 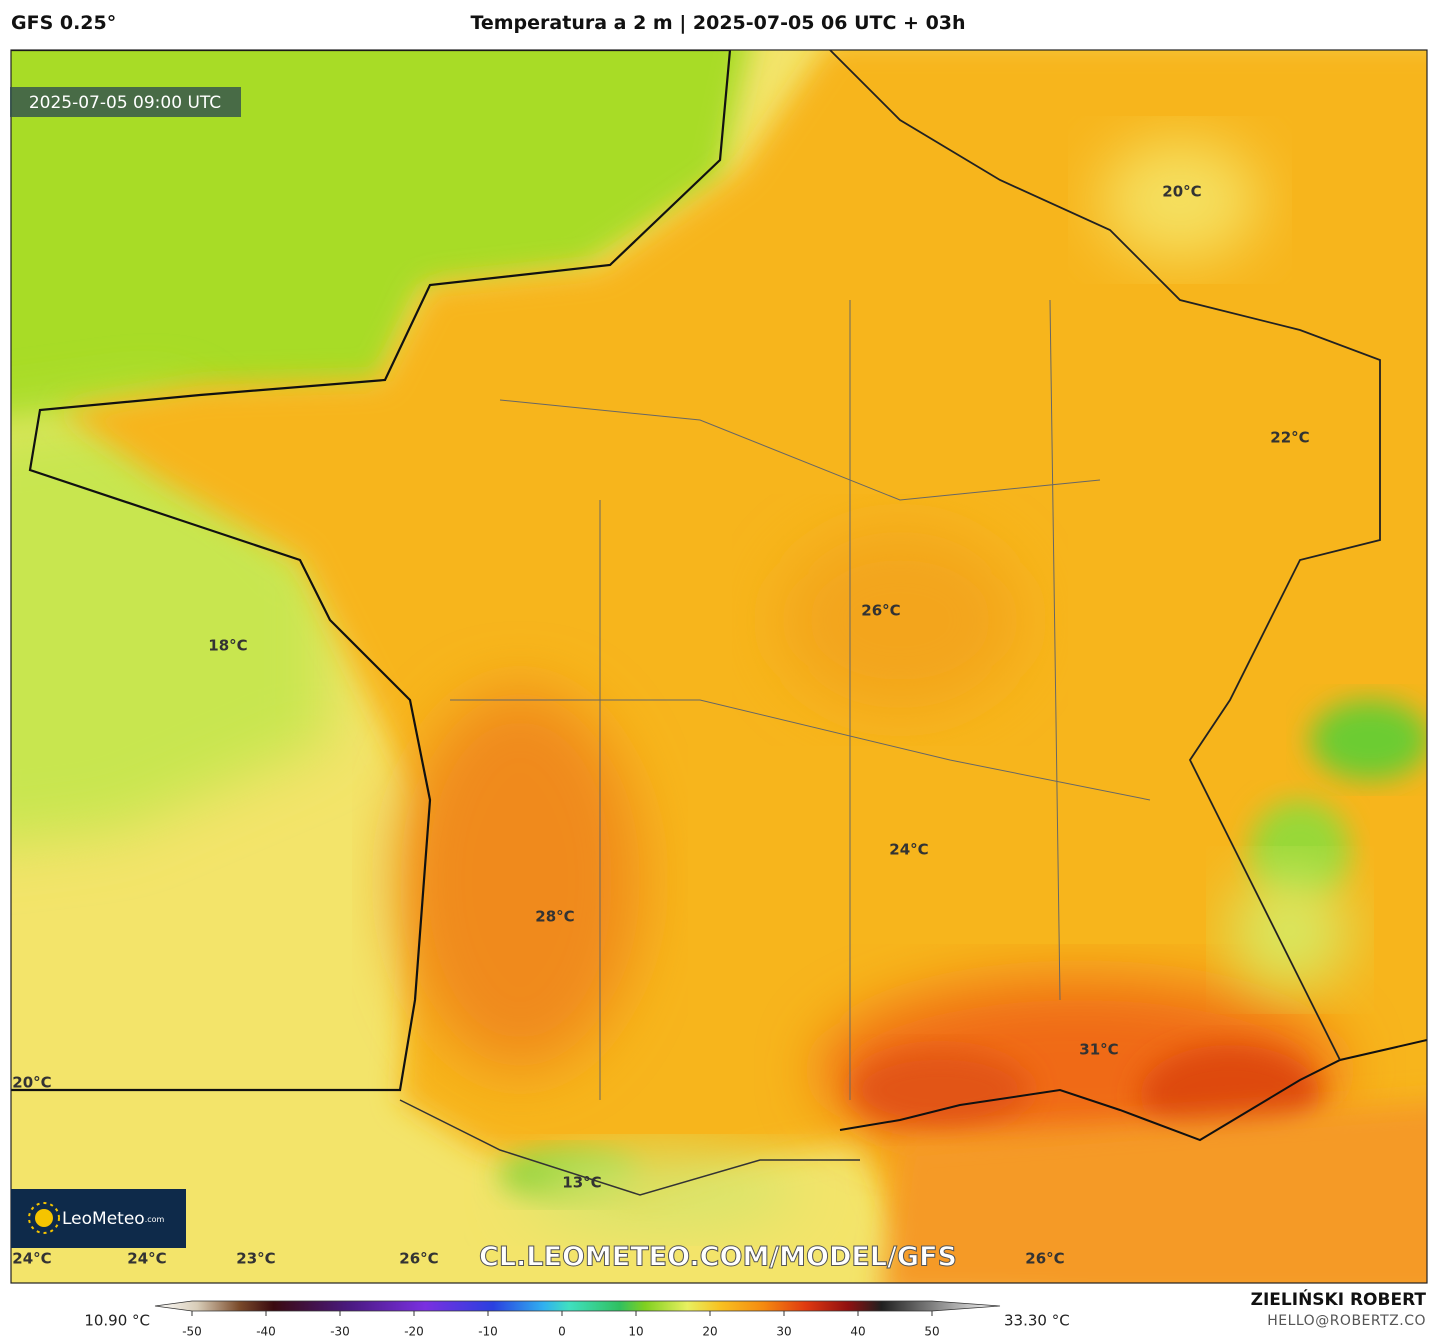 What do you see at coordinates (192, 1332) in the screenshot?
I see `colorbar-tick-label: -50` at bounding box center [192, 1332].